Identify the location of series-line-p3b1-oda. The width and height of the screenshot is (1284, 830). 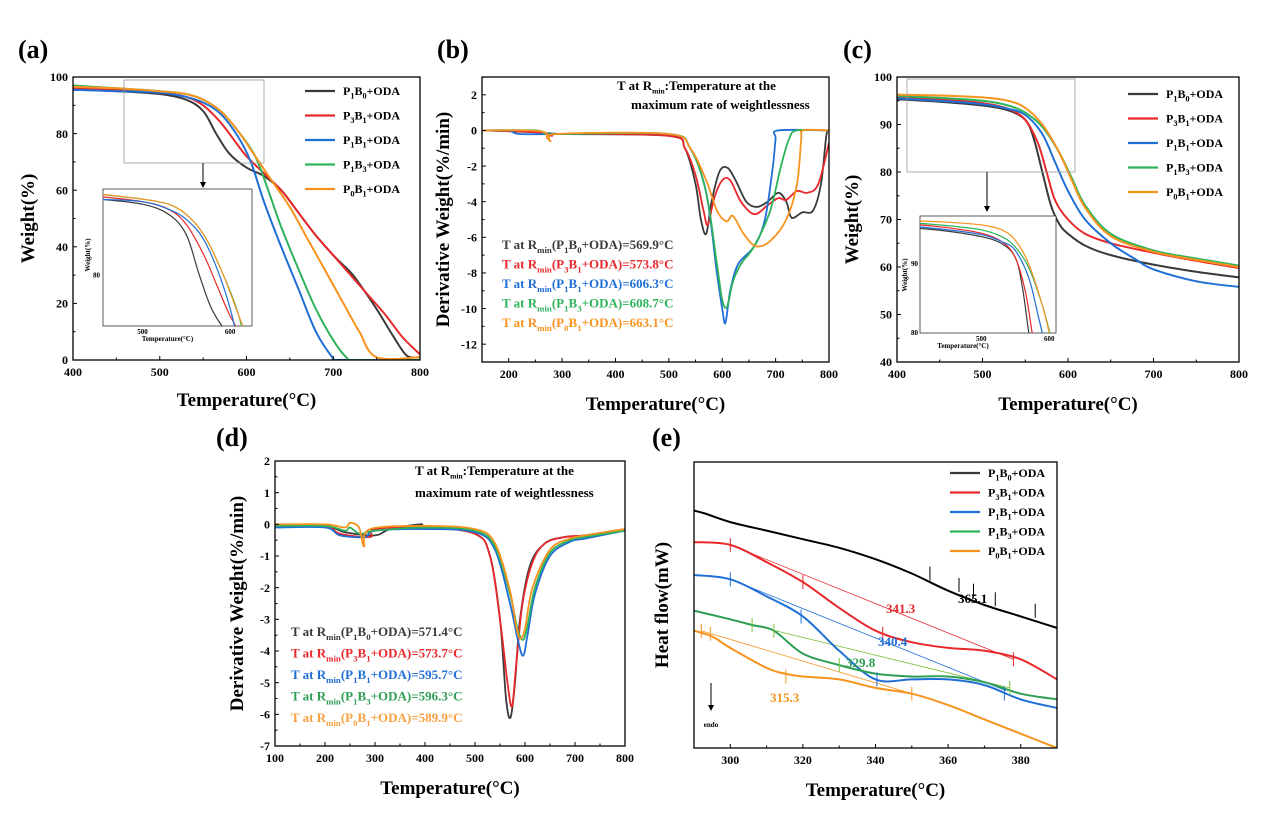
(976, 278).